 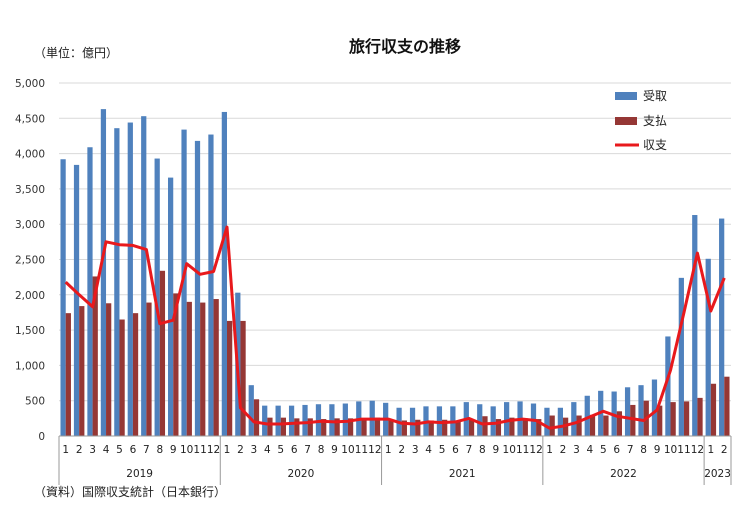 What do you see at coordinates (130, 491) in the screenshot?
I see `source-note: （資料）国際収支統計（日本銀行）` at bounding box center [130, 491].